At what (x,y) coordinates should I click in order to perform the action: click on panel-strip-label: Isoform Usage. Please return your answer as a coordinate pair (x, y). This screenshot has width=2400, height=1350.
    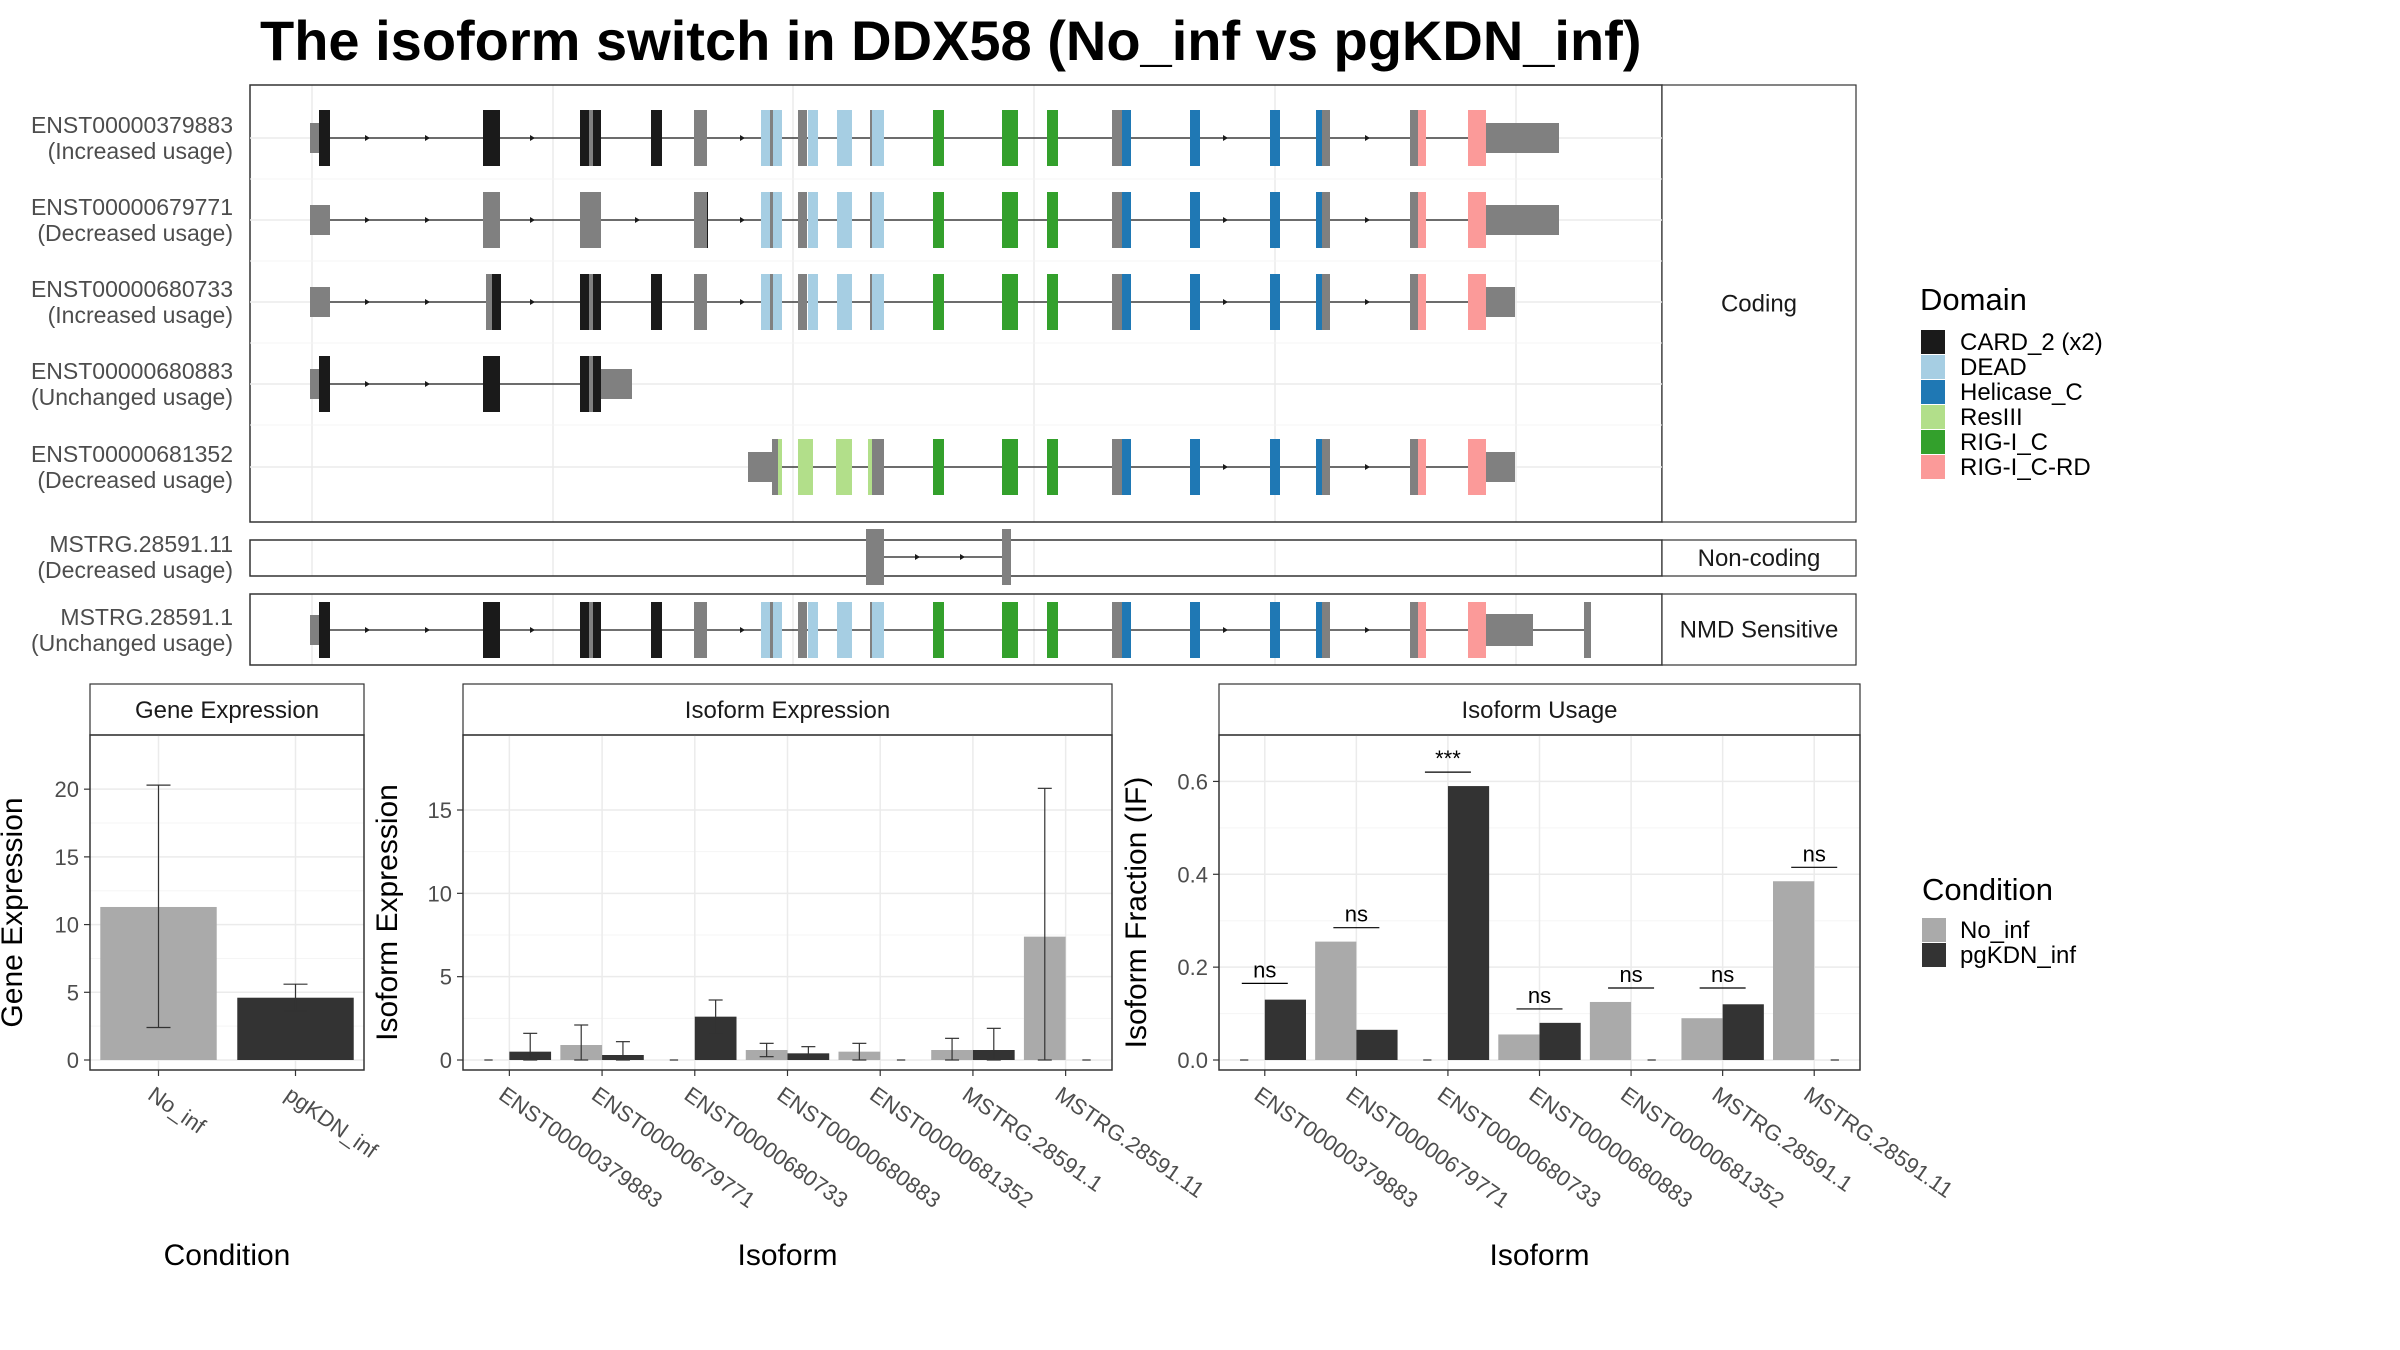
    Looking at the image, I should click on (1539, 710).